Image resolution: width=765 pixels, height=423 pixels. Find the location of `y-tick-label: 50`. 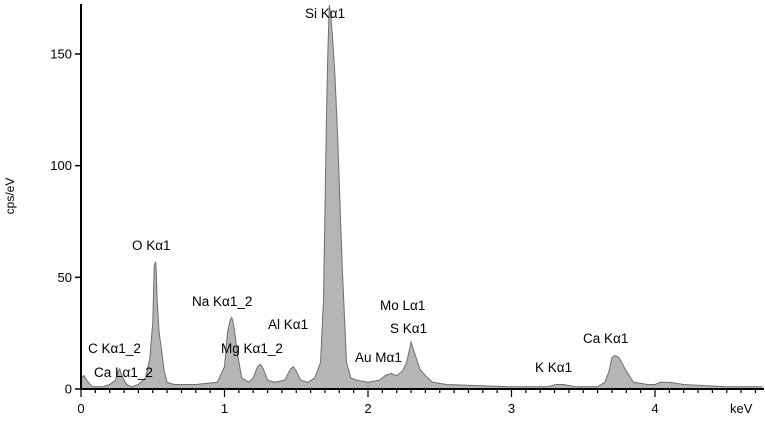

y-tick-label: 50 is located at coordinates (65, 277).